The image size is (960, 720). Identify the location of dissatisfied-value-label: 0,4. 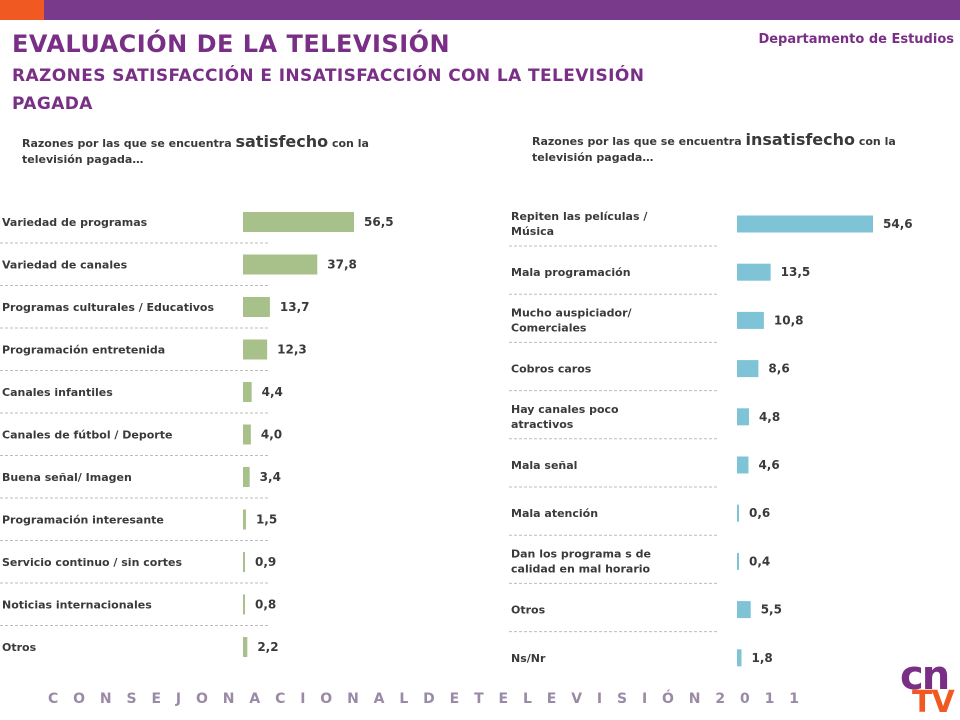
(759, 561).